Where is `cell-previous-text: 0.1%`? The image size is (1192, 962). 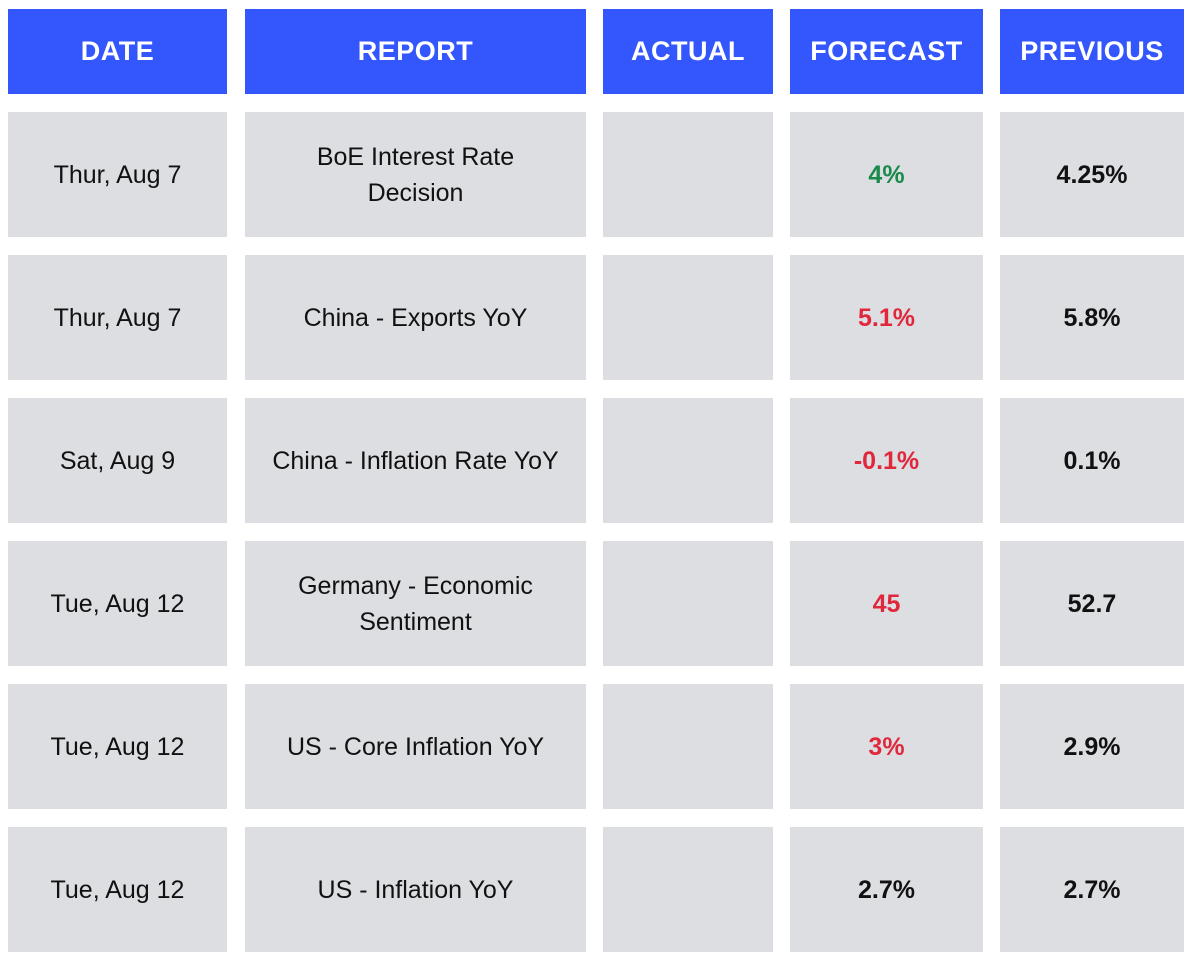
cell-previous-text: 0.1% is located at coordinates (1092, 460).